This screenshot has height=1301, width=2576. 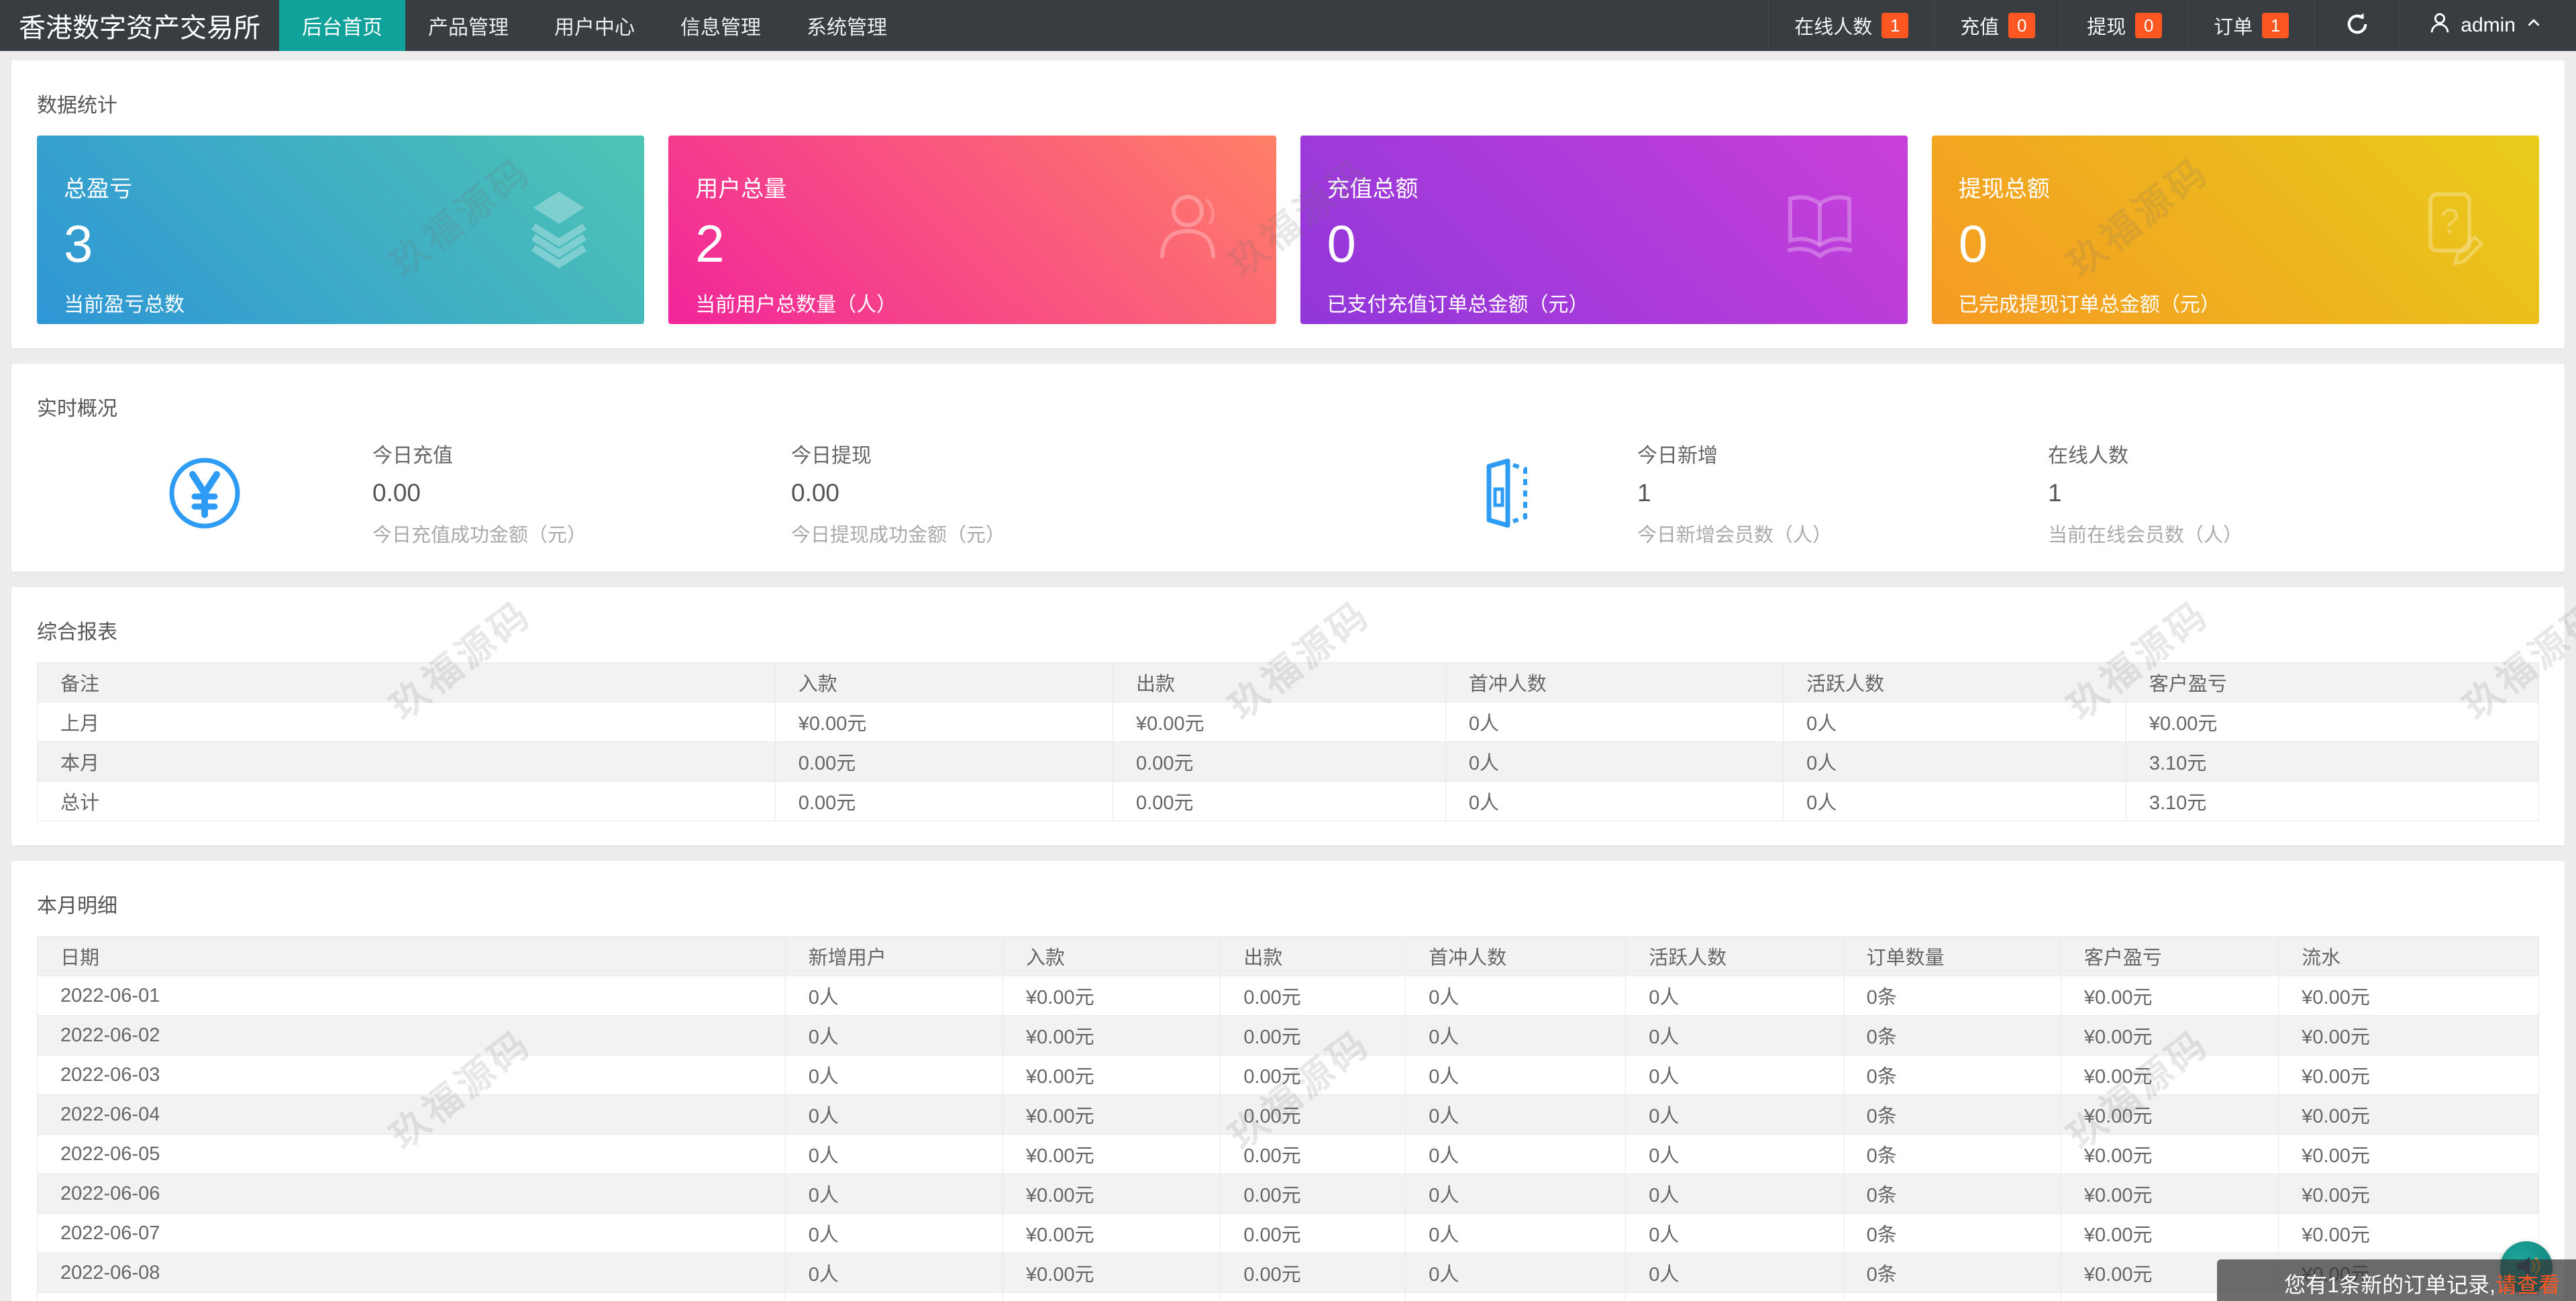 I want to click on table-cell: 2022-06-07, so click(x=411, y=1233).